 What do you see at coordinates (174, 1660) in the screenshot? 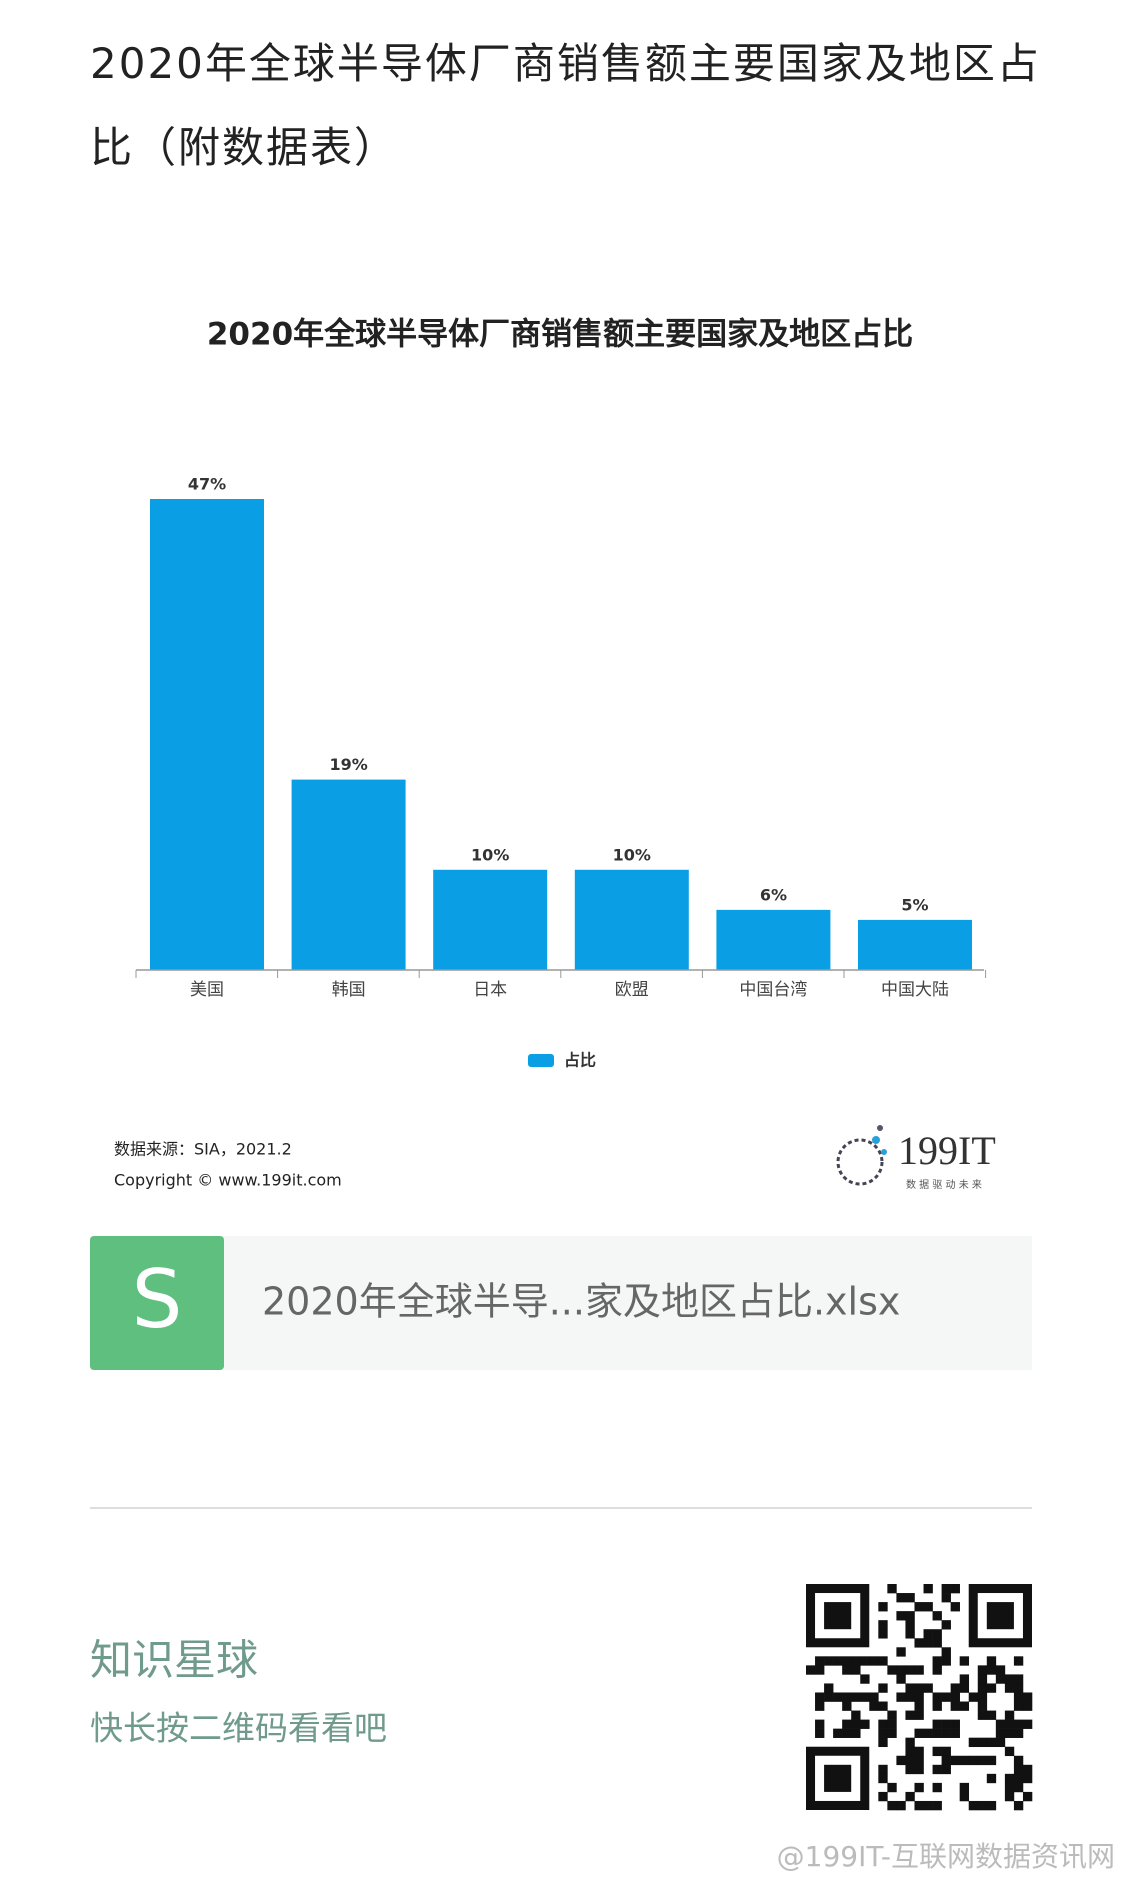
I see `footer-title: 知识星球` at bounding box center [174, 1660].